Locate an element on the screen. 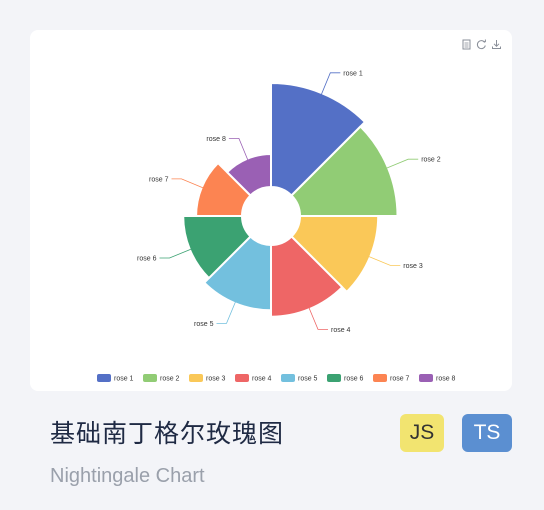  slice-label-3: rose 3 is located at coordinates (413, 266).